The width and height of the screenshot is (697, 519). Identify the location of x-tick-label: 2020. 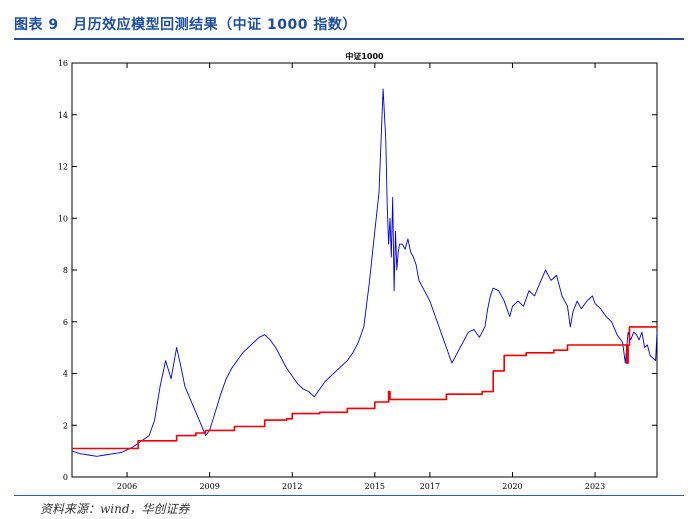
(512, 486).